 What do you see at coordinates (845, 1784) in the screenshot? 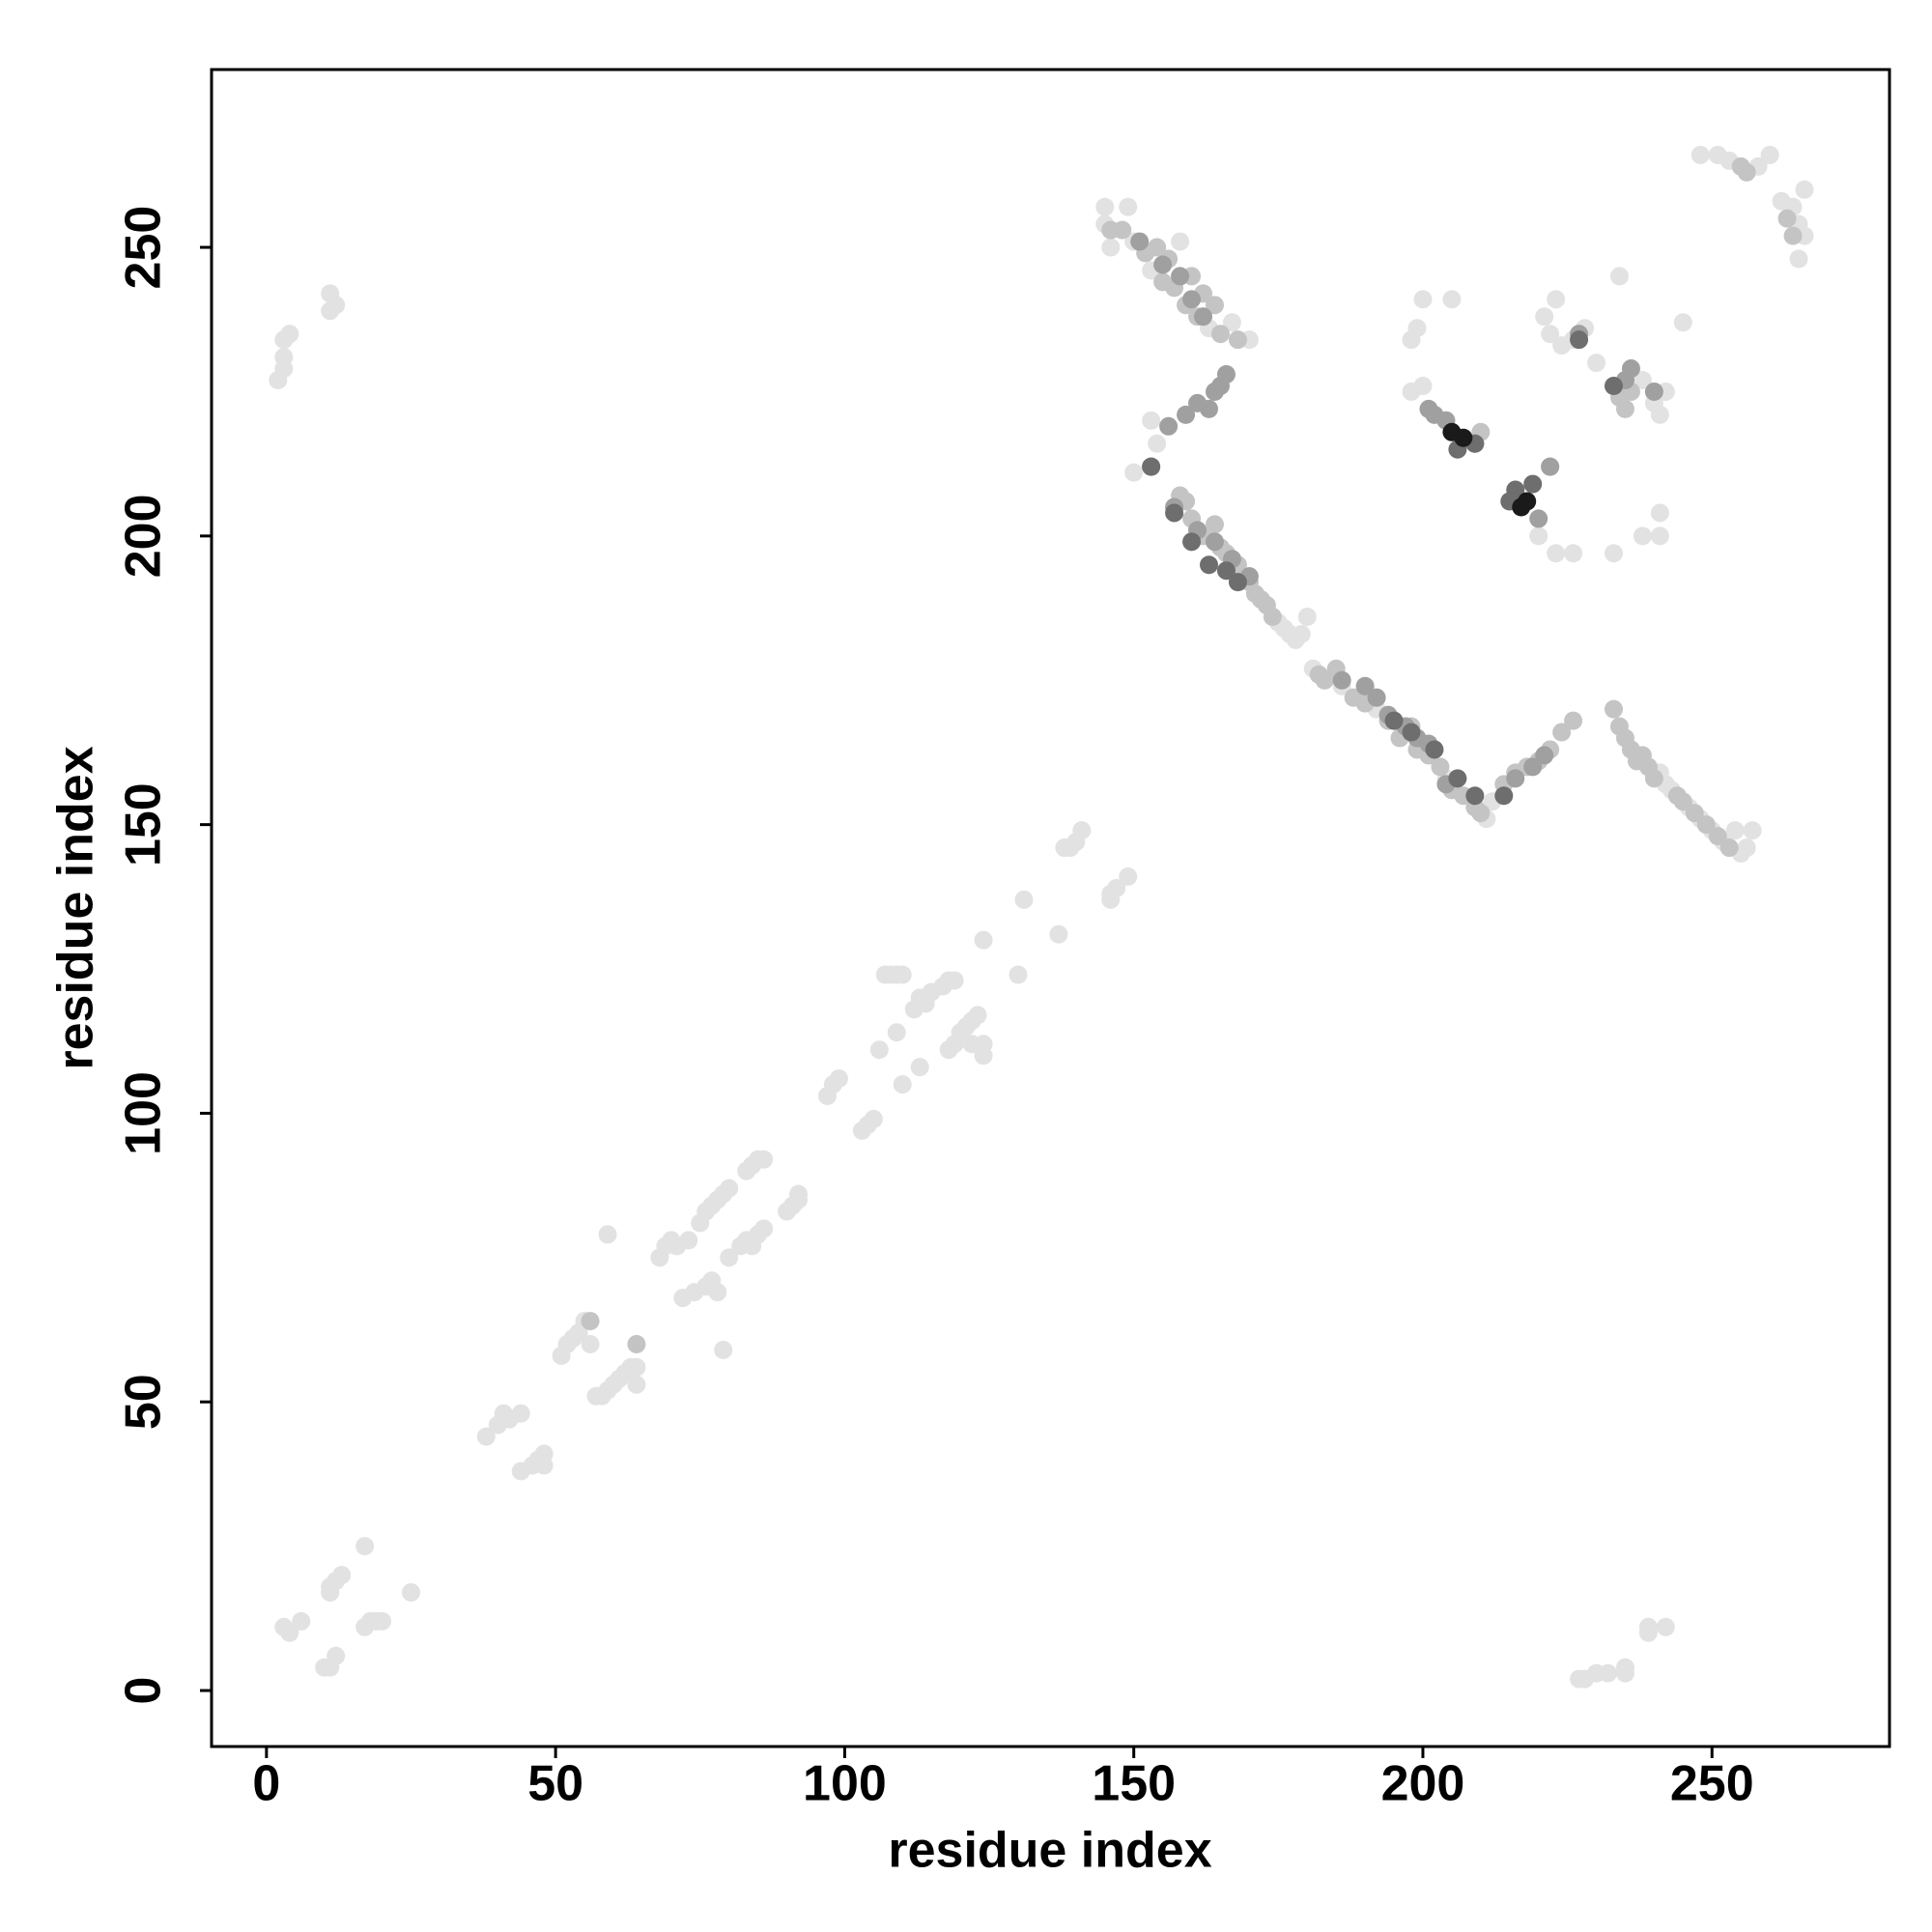
I see `x-tick-label: 100` at bounding box center [845, 1784].